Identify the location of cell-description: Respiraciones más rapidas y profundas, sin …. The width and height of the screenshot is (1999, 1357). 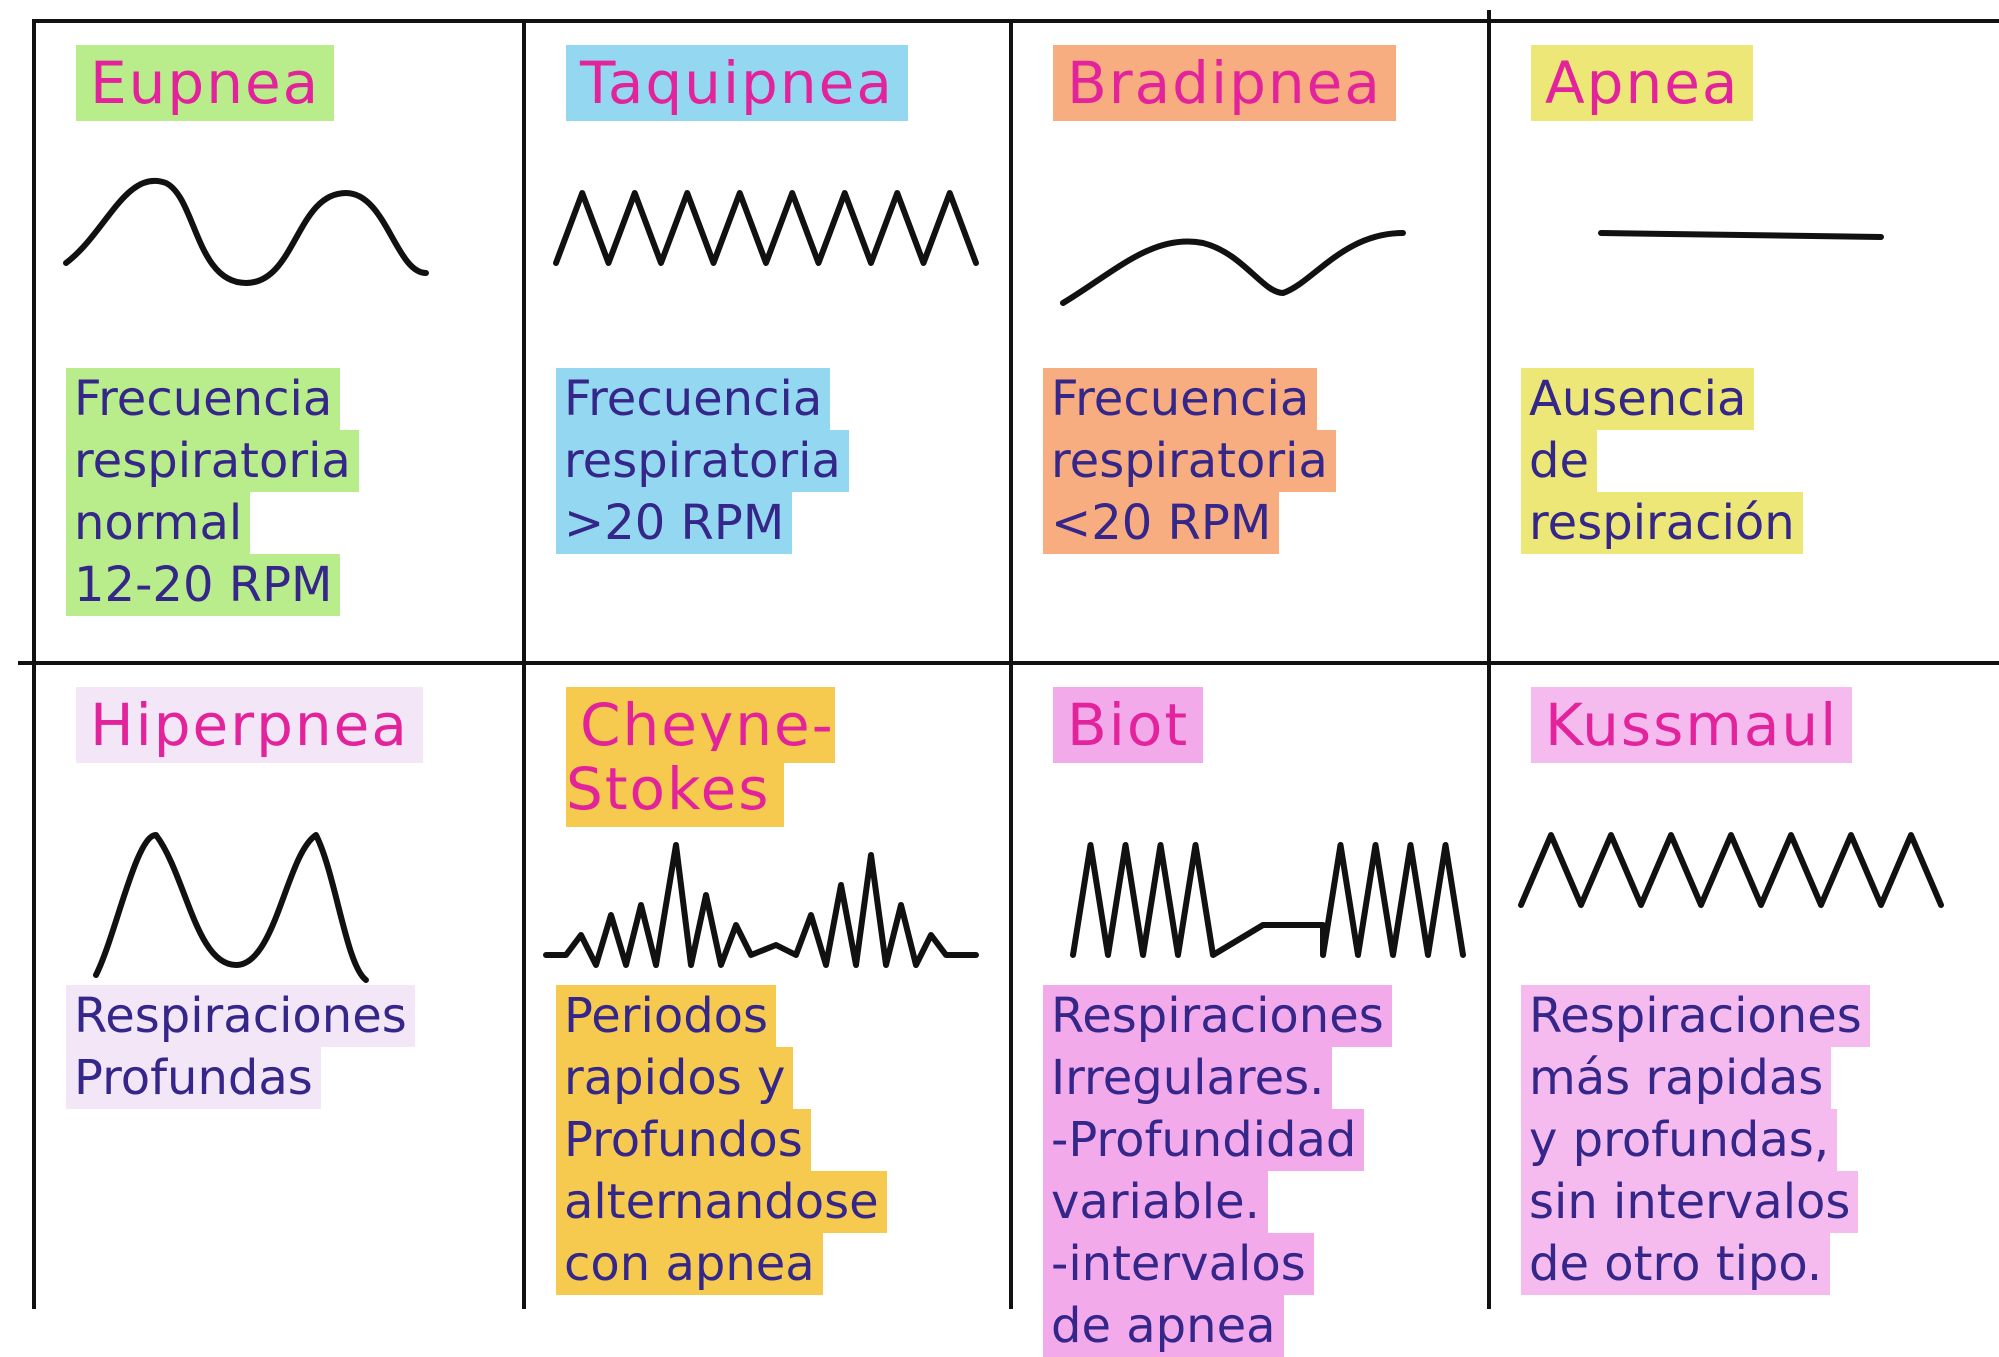
(1755, 1140).